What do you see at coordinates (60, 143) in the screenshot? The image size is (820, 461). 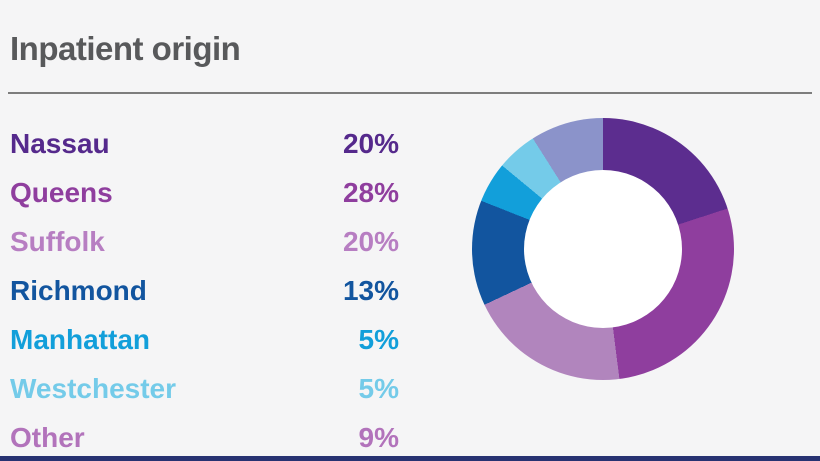 I see `legend-label: Nassau` at bounding box center [60, 143].